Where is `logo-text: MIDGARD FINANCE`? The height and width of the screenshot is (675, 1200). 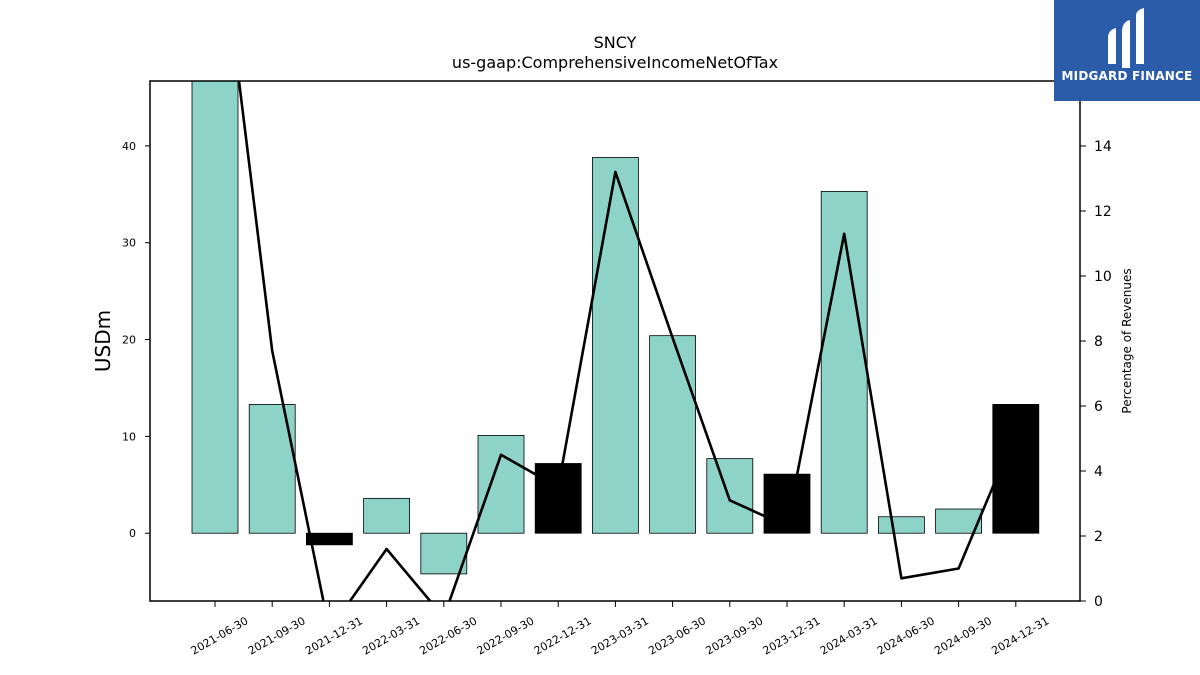
logo-text: MIDGARD FINANCE is located at coordinates (1127, 76).